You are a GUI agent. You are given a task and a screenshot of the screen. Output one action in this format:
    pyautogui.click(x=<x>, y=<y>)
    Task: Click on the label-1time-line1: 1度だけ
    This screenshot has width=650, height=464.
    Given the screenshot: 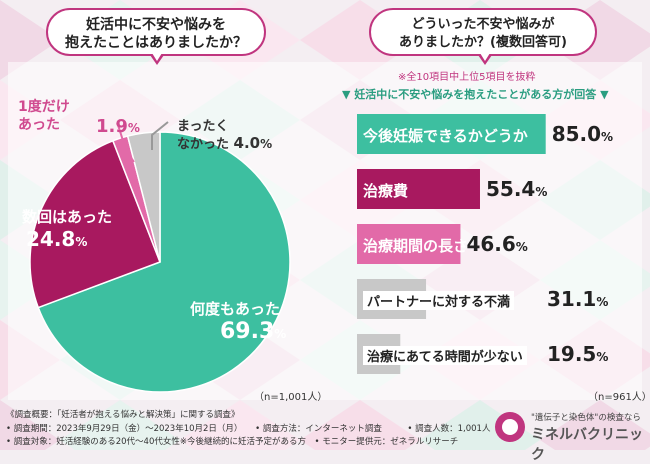 What is the action you would take?
    pyautogui.click(x=44, y=107)
    